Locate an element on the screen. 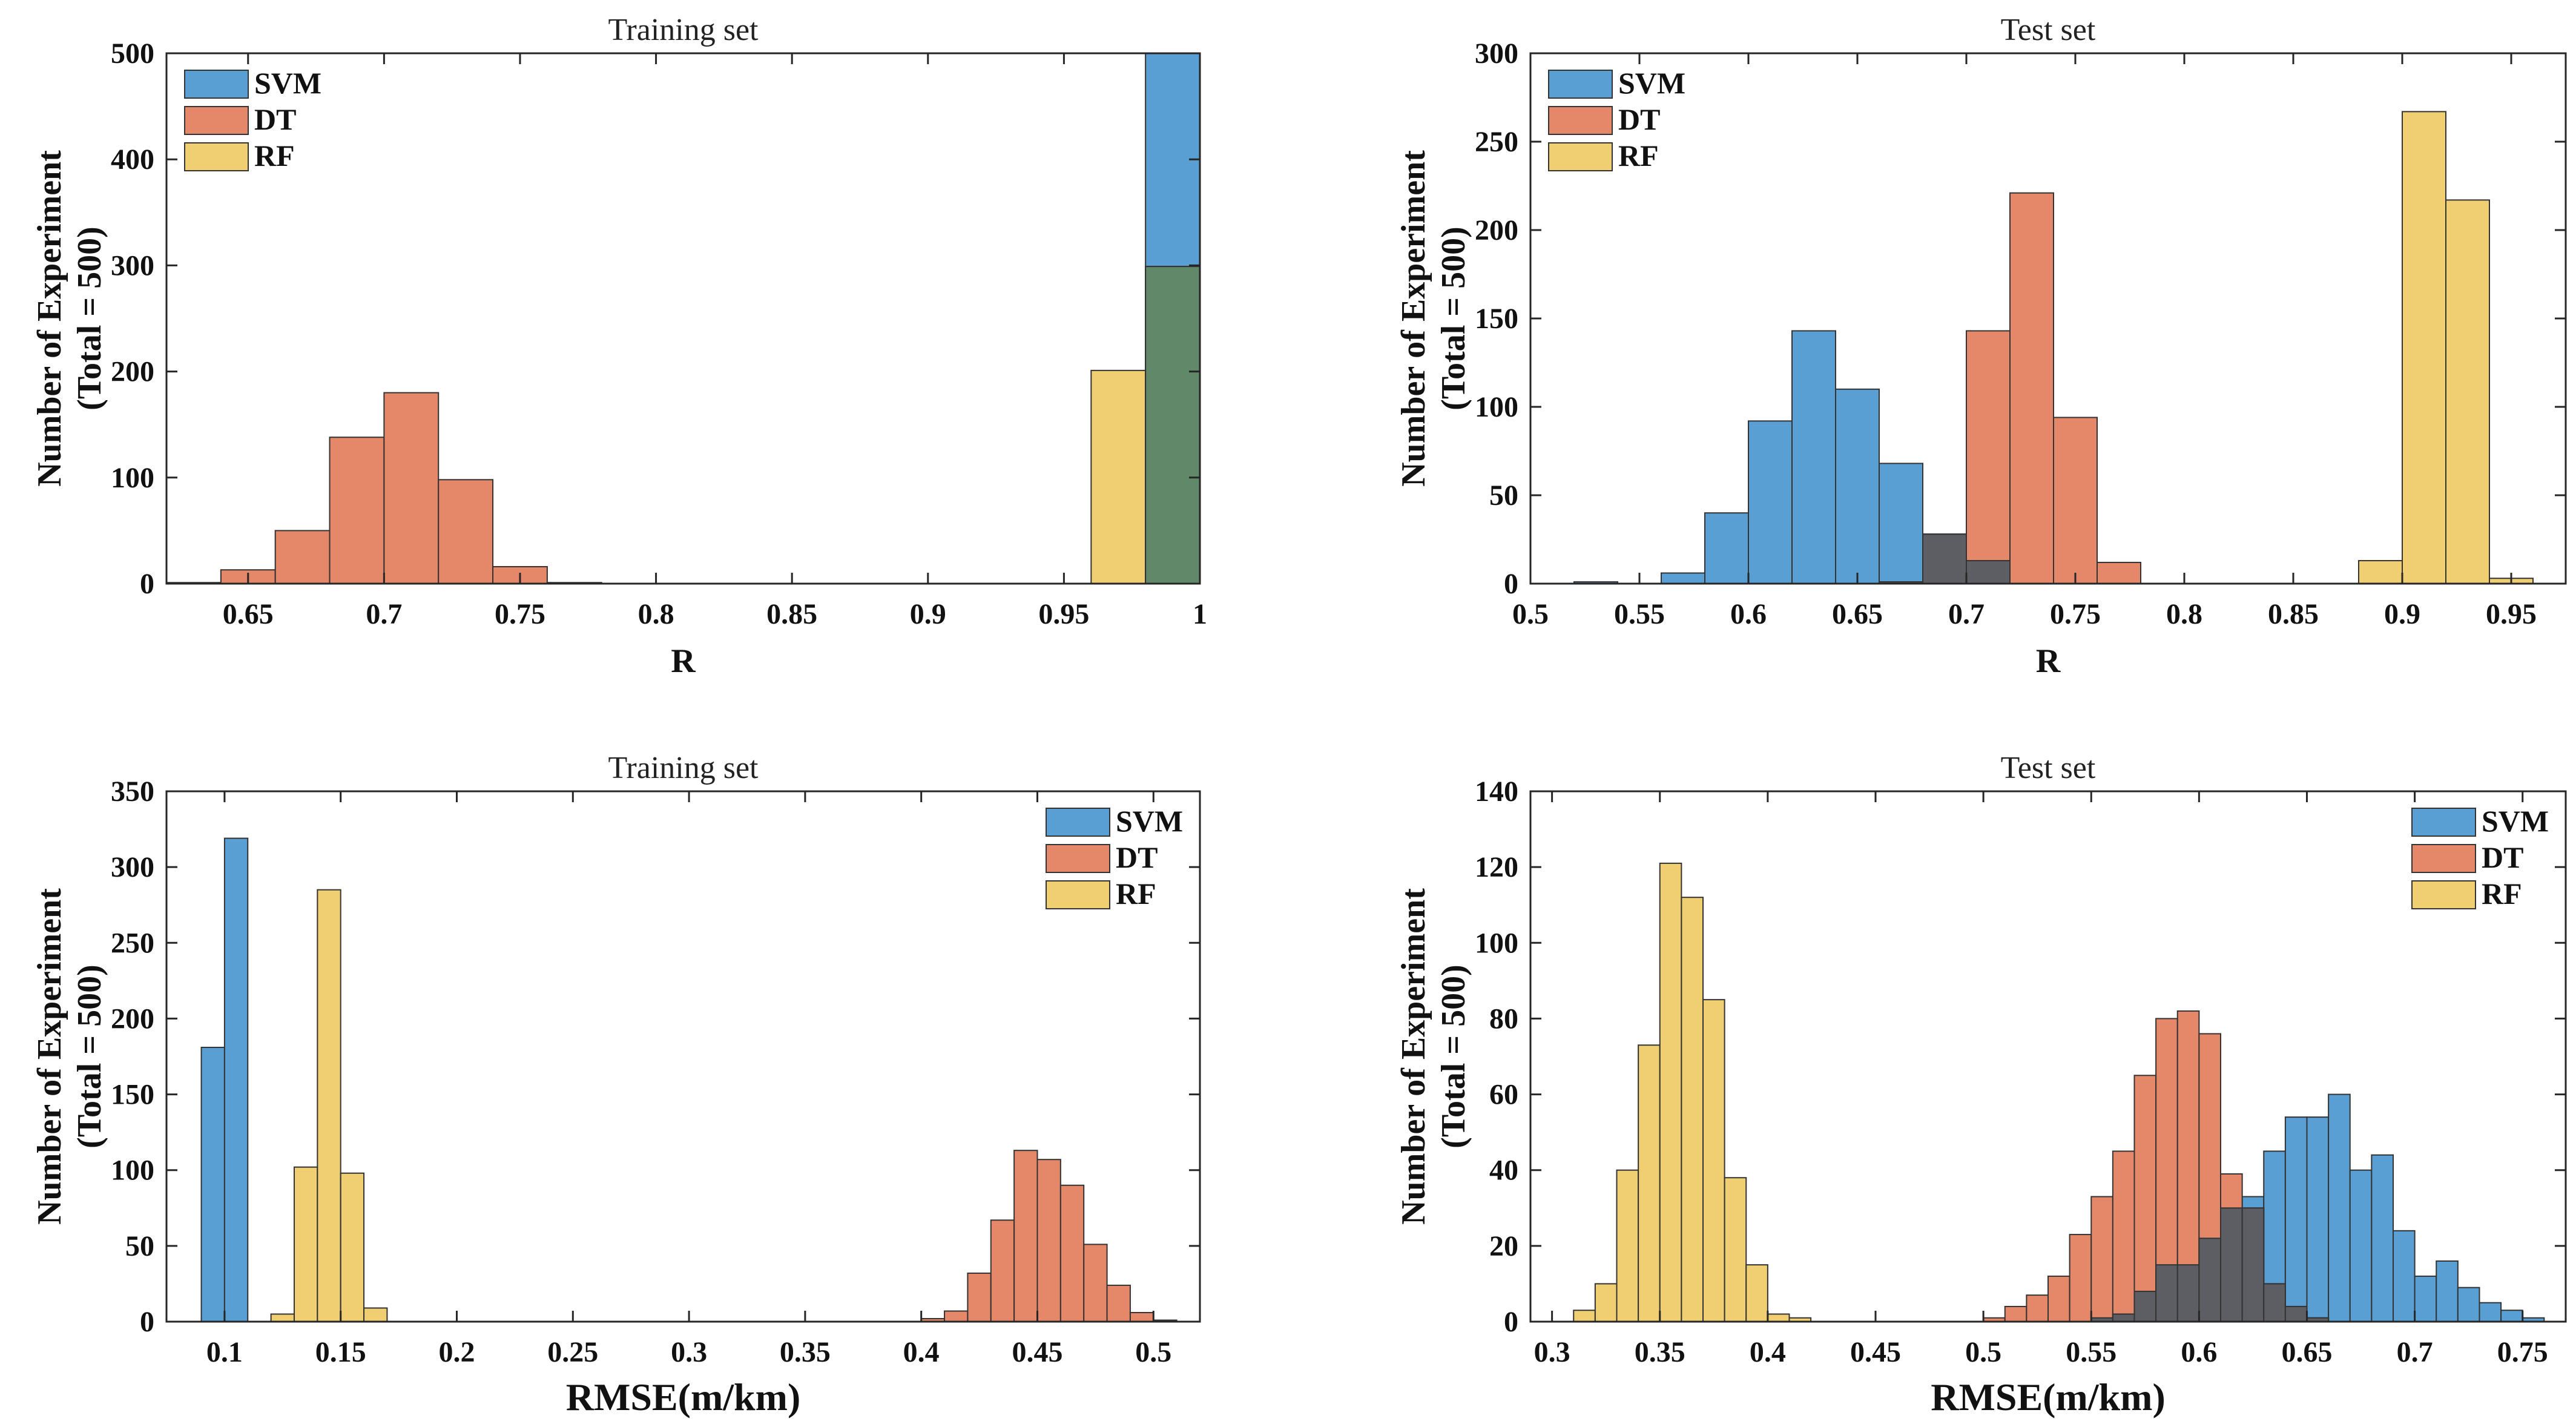  x-tick-label: 0.15 is located at coordinates (340, 1352).